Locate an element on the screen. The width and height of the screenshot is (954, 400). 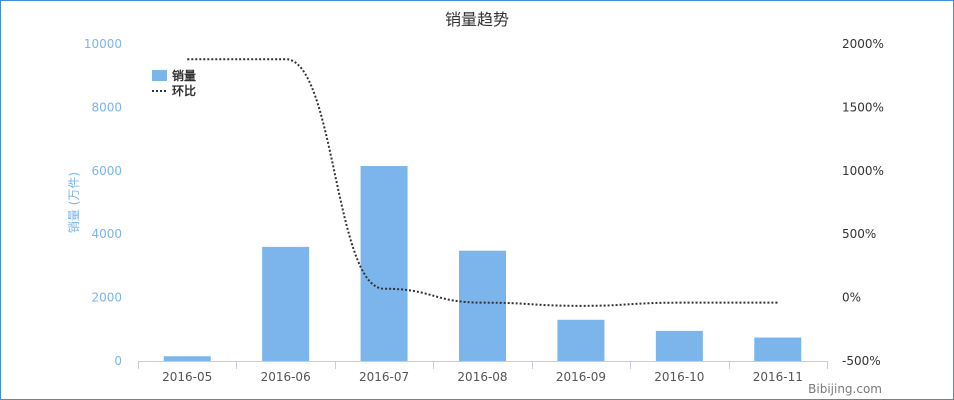
x-tick-label: 2016-11 is located at coordinates (778, 377).